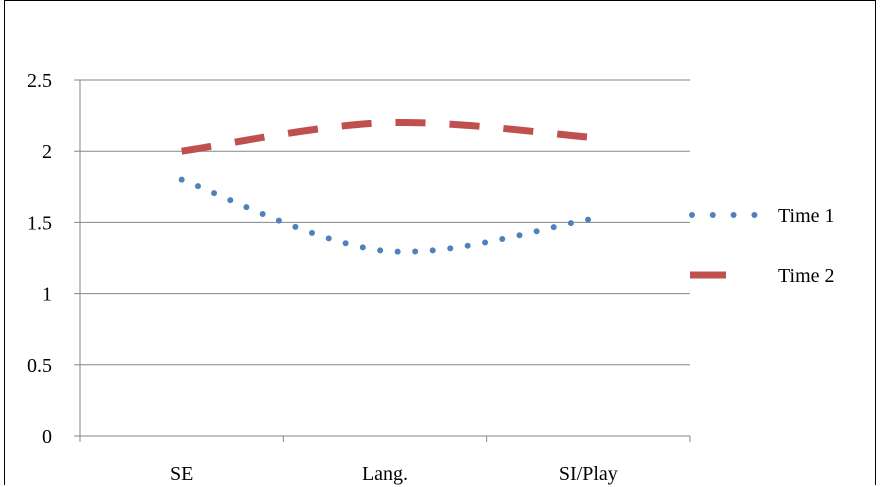 Image resolution: width=884 pixels, height=487 pixels. I want to click on x-category-labels: SE Lang. SI/Play, so click(394, 474).